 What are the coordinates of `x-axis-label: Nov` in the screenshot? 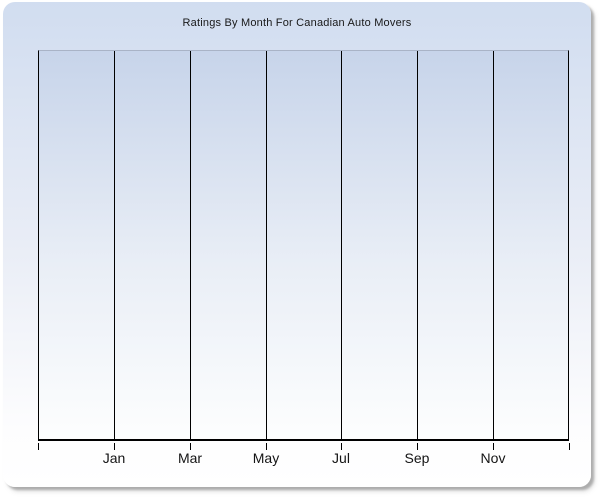 It's located at (493, 458).